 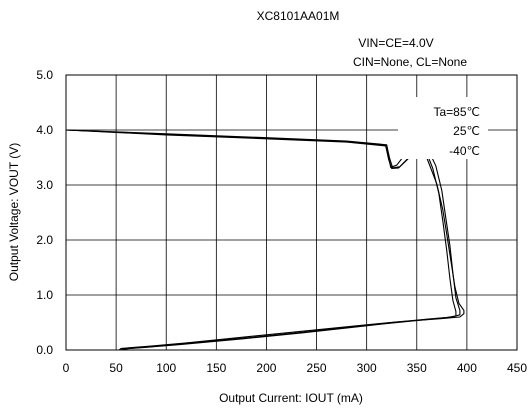 I want to click on x-tick-label: 400, so click(x=467, y=368).